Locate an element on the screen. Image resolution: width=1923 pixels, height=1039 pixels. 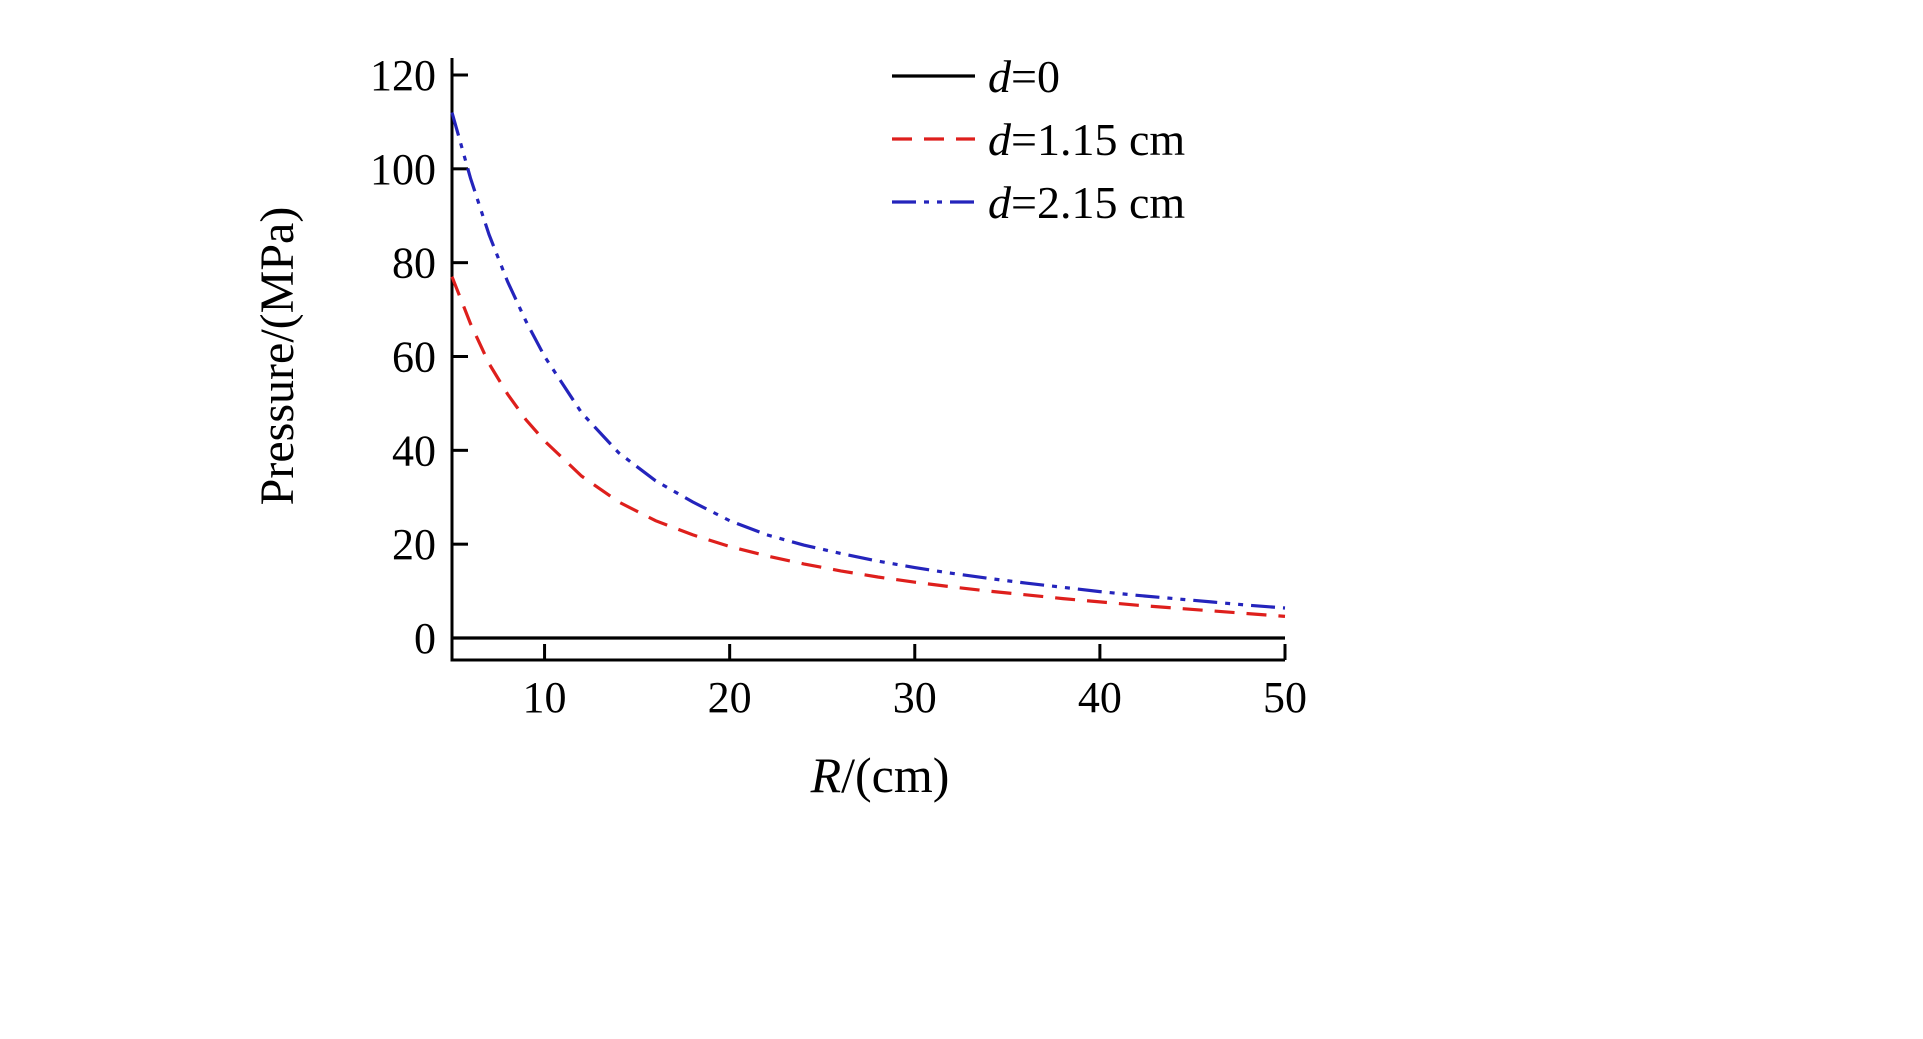
x-tick-label: 10 is located at coordinates (545, 697).